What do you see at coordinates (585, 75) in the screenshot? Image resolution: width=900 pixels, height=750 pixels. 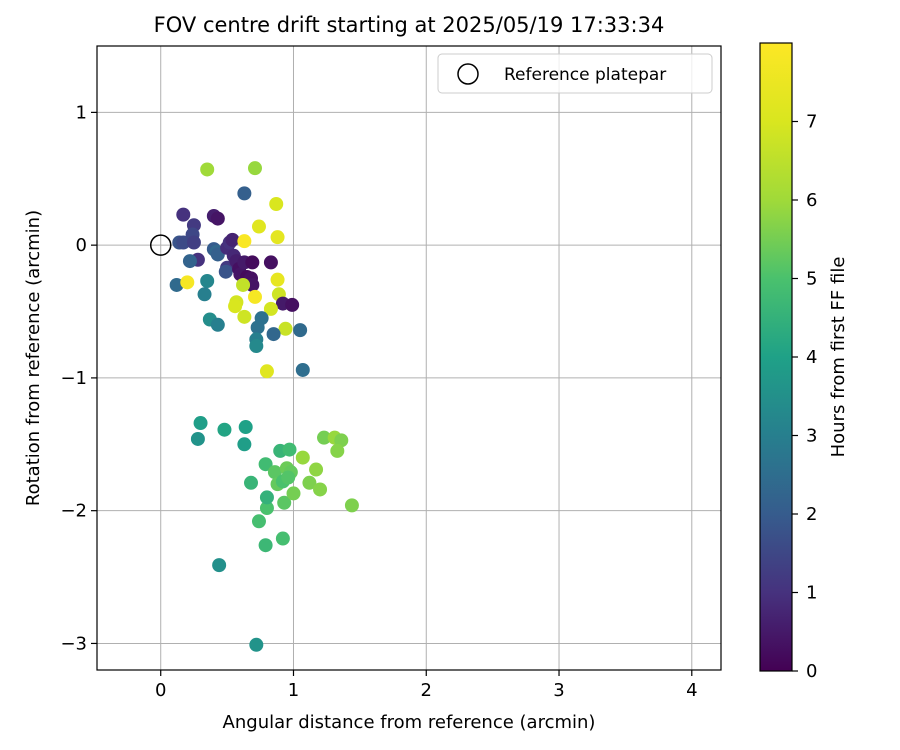 I see `legend-entry-label: Reference platepar` at bounding box center [585, 75].